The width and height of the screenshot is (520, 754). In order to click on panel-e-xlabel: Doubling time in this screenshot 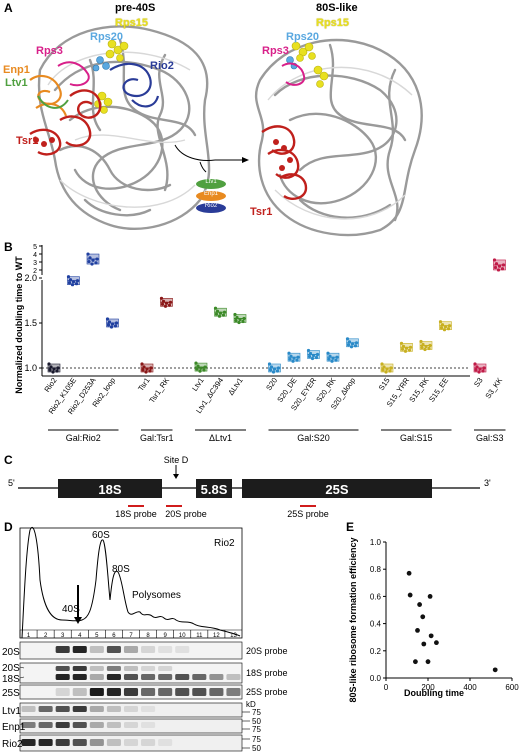, I will do `click(434, 693)`.